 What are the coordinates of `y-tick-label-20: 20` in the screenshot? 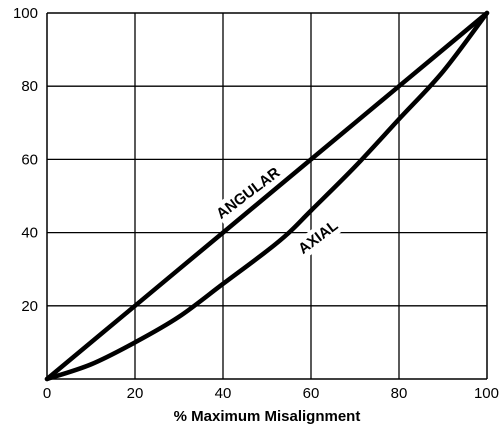 It's located at (29, 306).